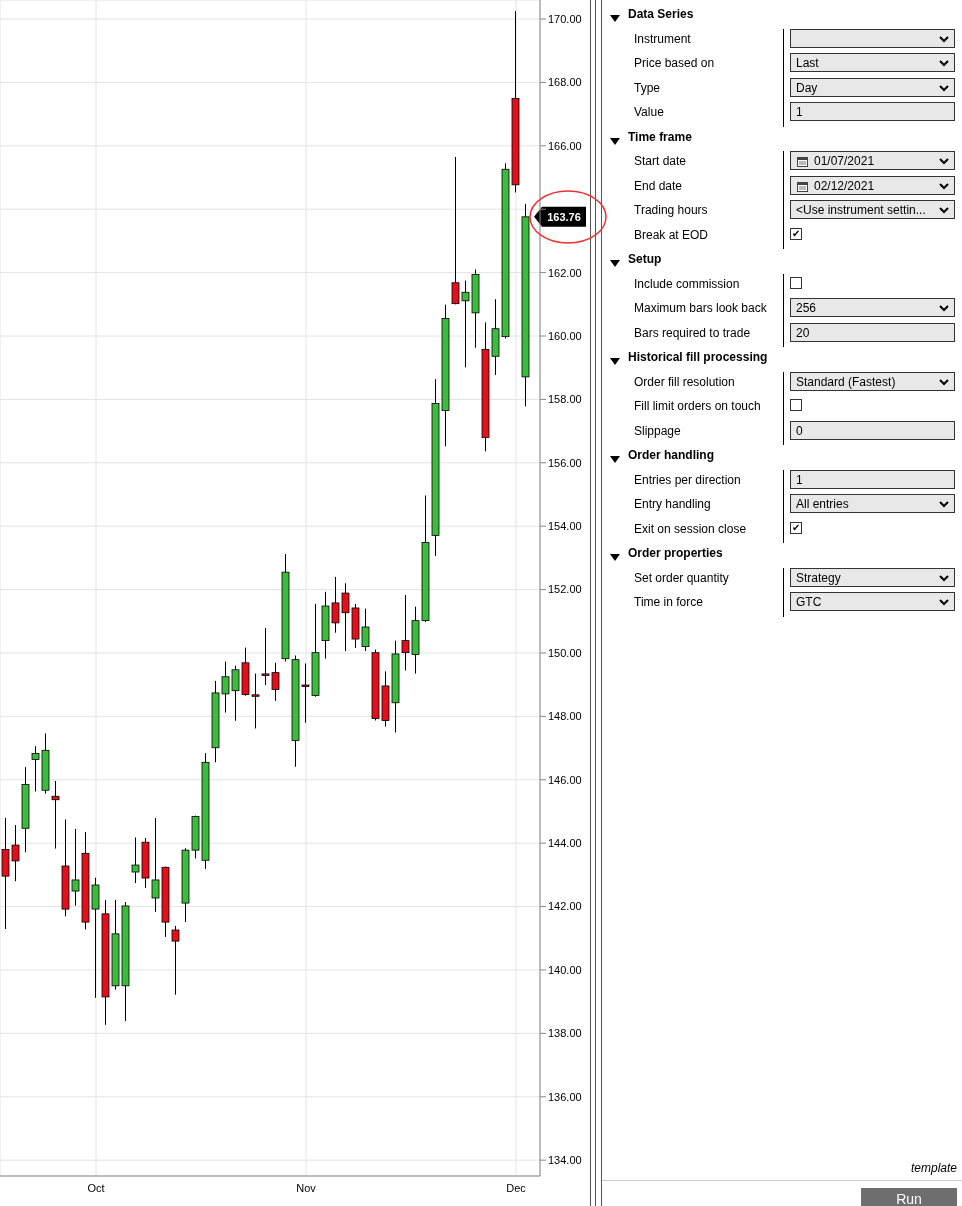 The height and width of the screenshot is (1206, 962). I want to click on category-label: Entries per direction, so click(687, 479).